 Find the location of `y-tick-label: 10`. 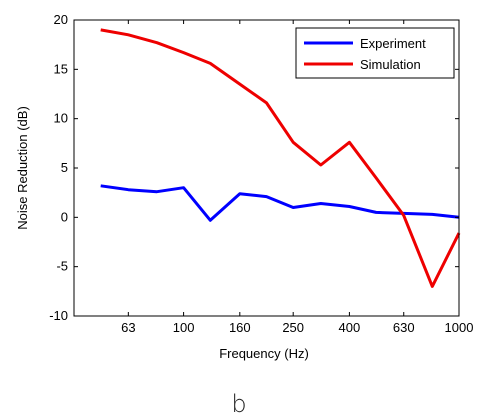

y-tick-label: 10 is located at coordinates (61, 118).